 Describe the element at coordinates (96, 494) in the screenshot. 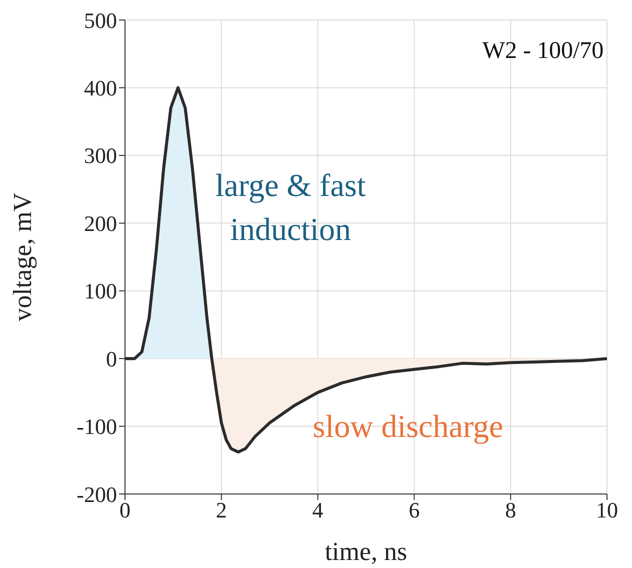

I see `y-tick-label: -200` at that location.